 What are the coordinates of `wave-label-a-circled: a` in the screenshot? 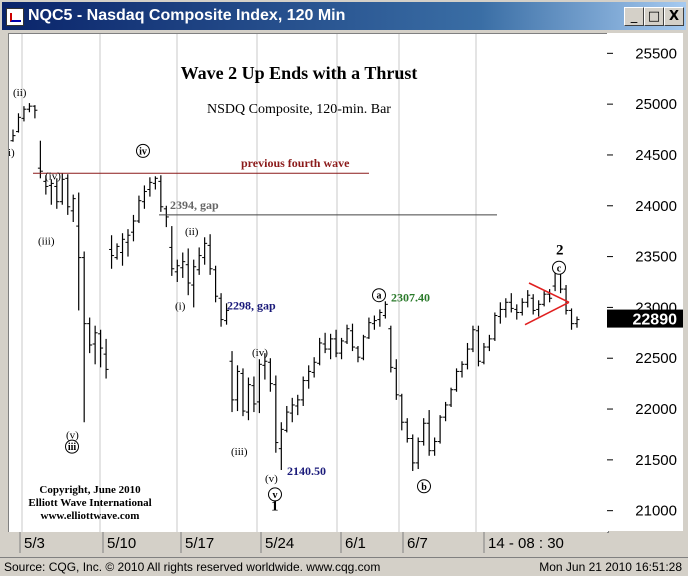 It's located at (379, 295).